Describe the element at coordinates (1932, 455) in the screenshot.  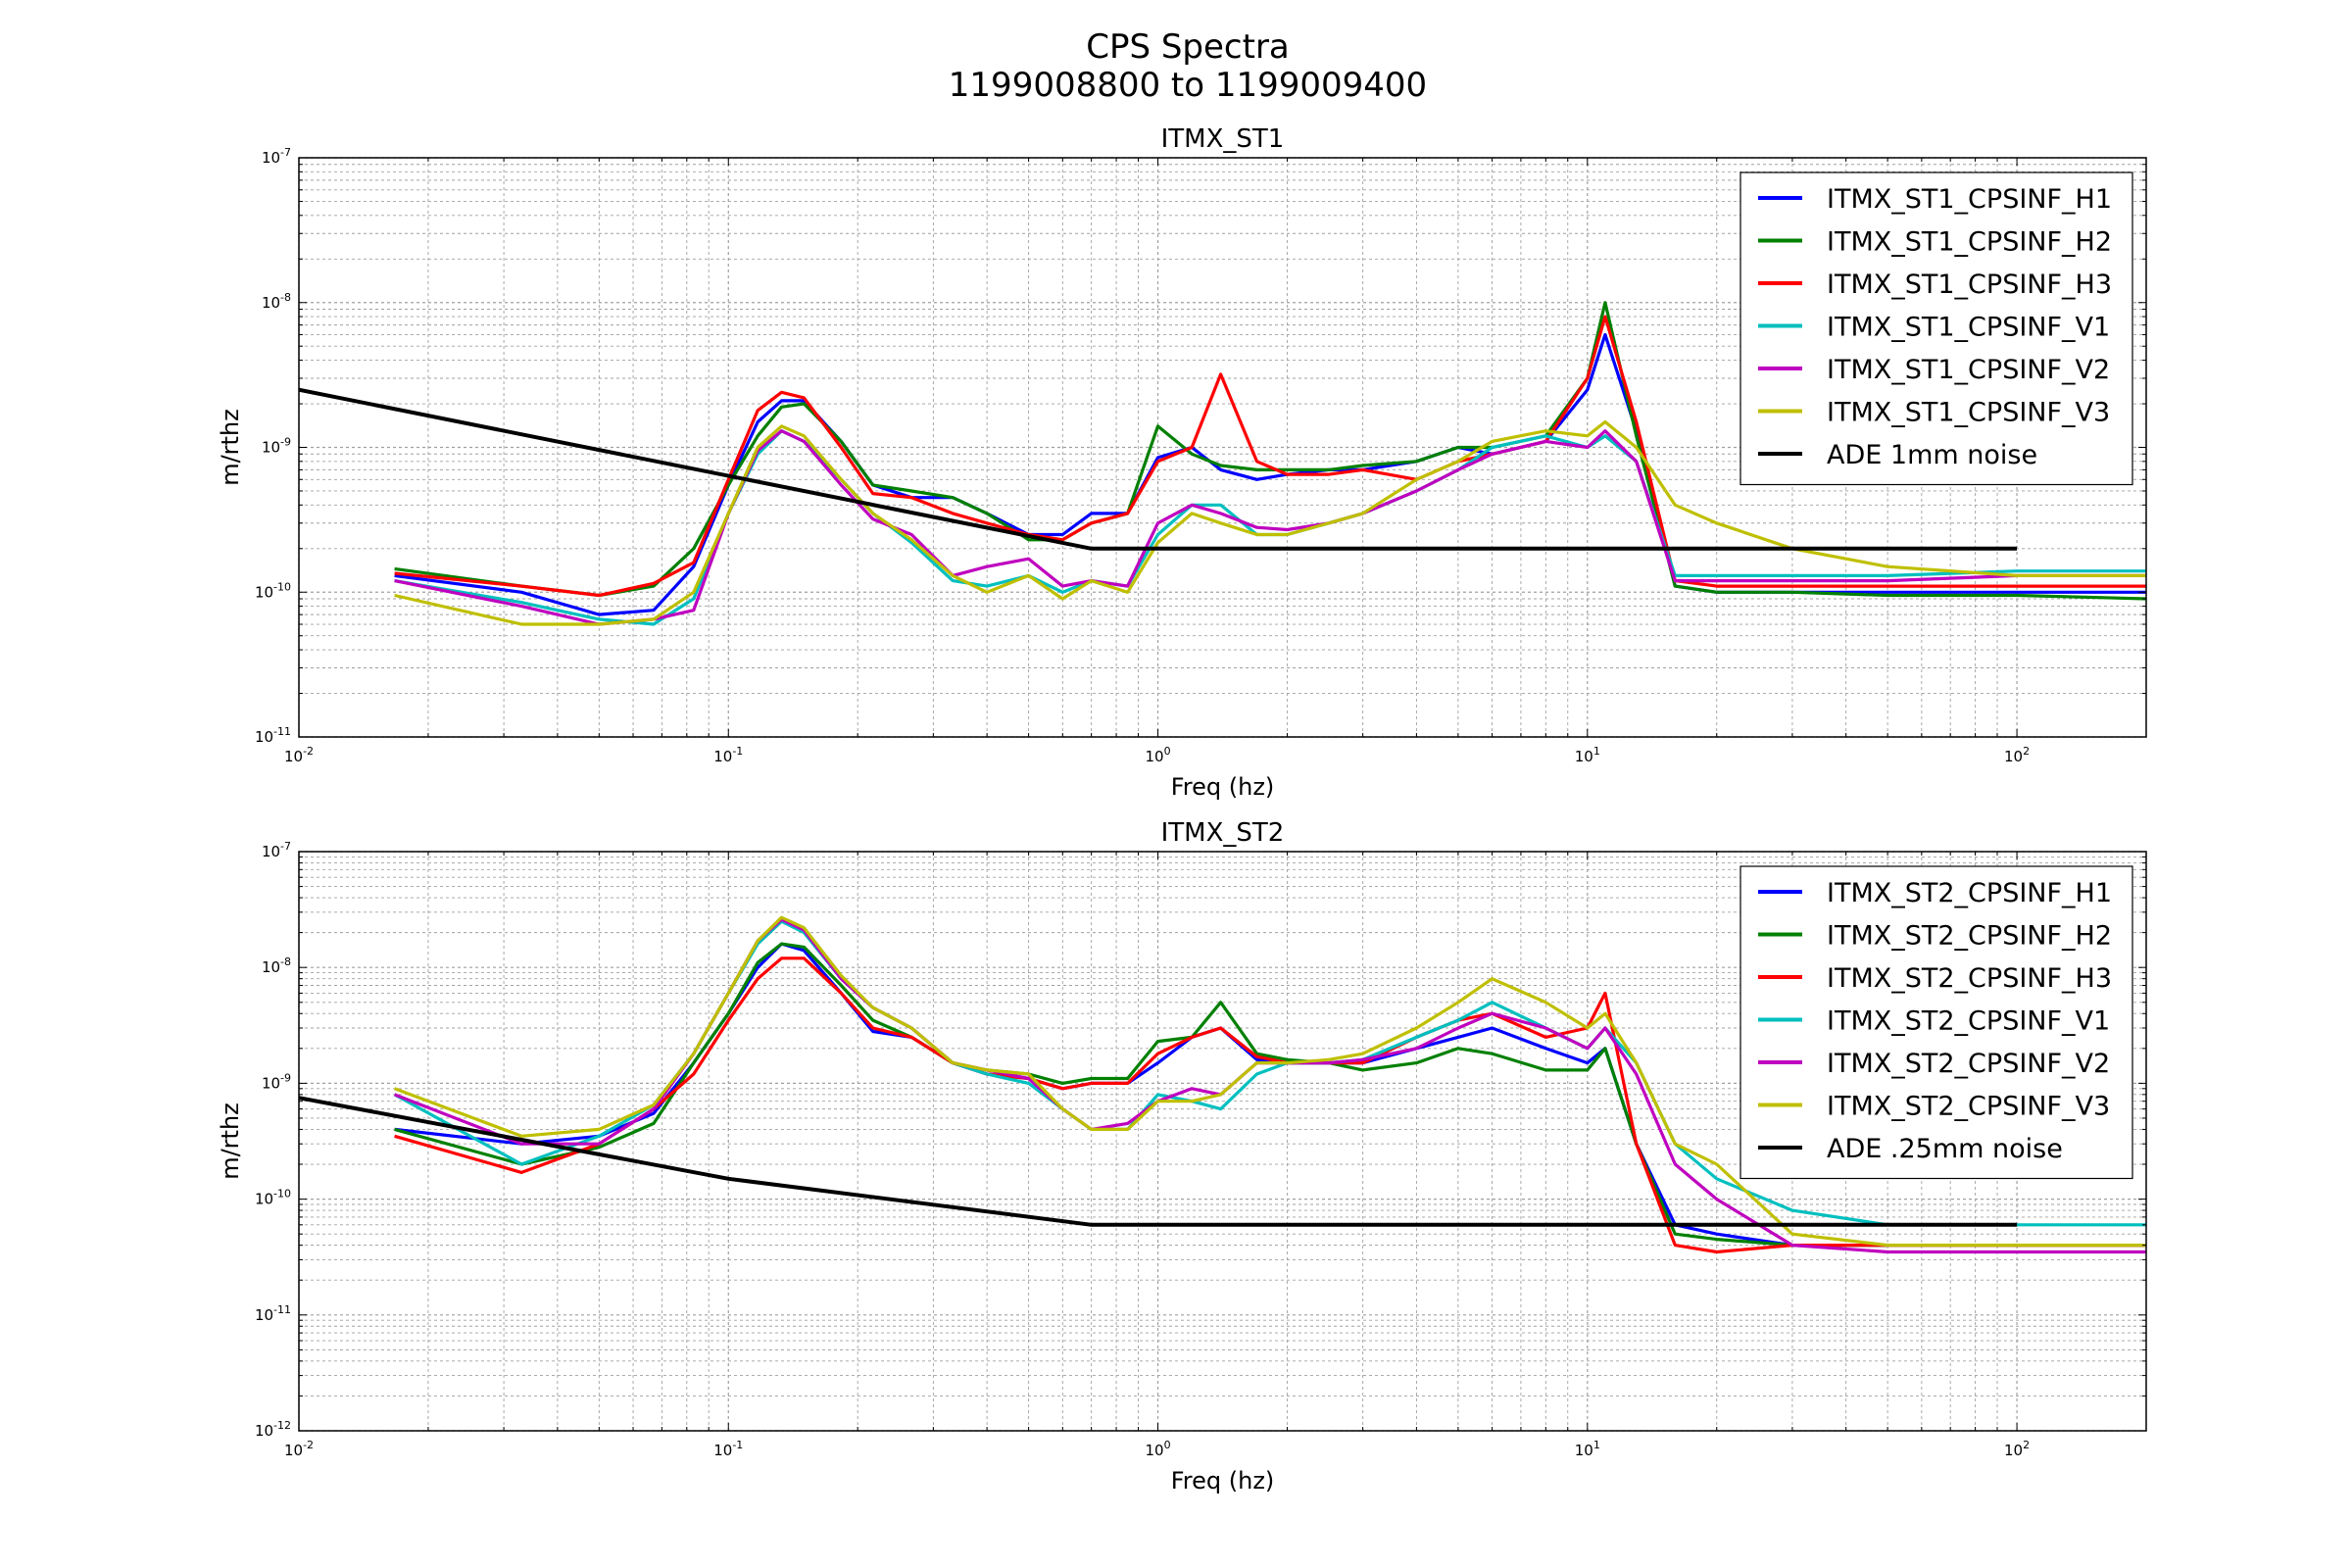
I see `legend-label: ADE 1mm noise` at that location.